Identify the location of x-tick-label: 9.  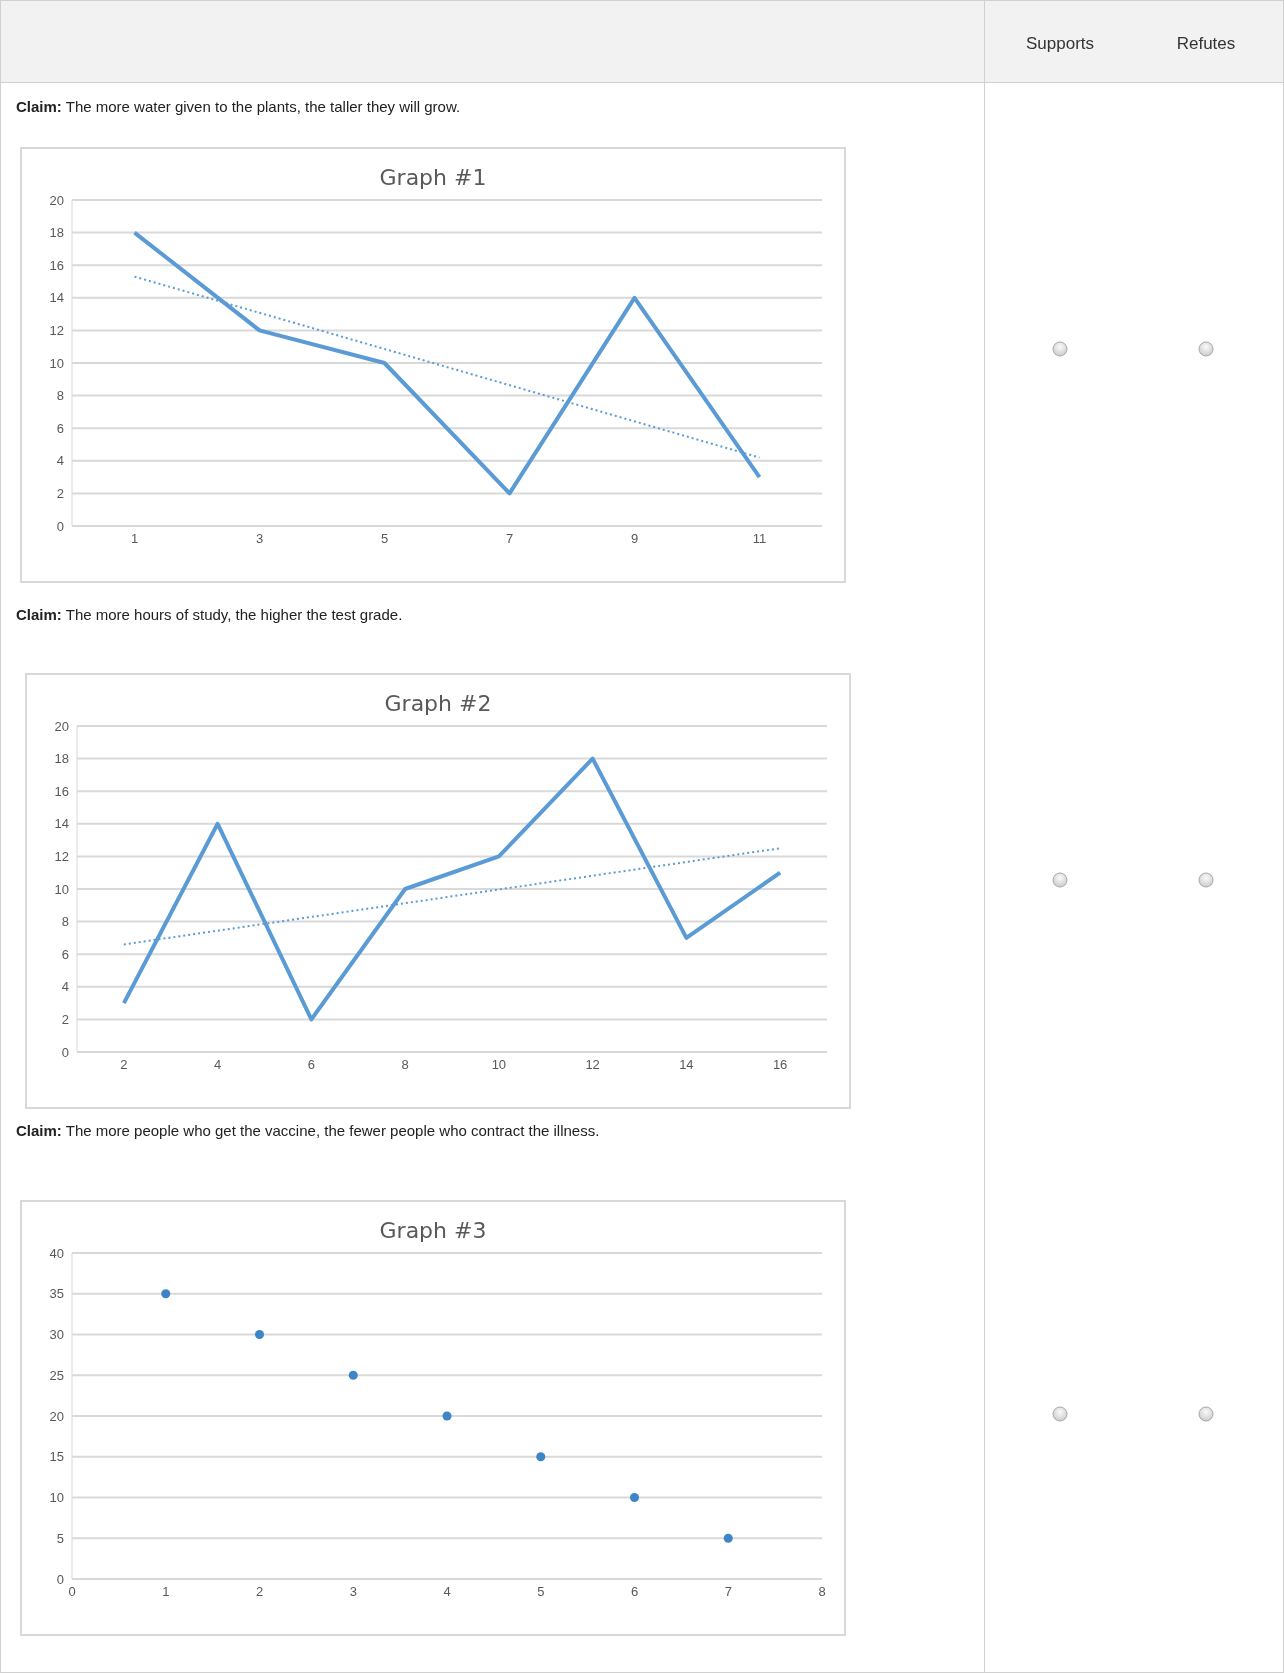
(634, 539).